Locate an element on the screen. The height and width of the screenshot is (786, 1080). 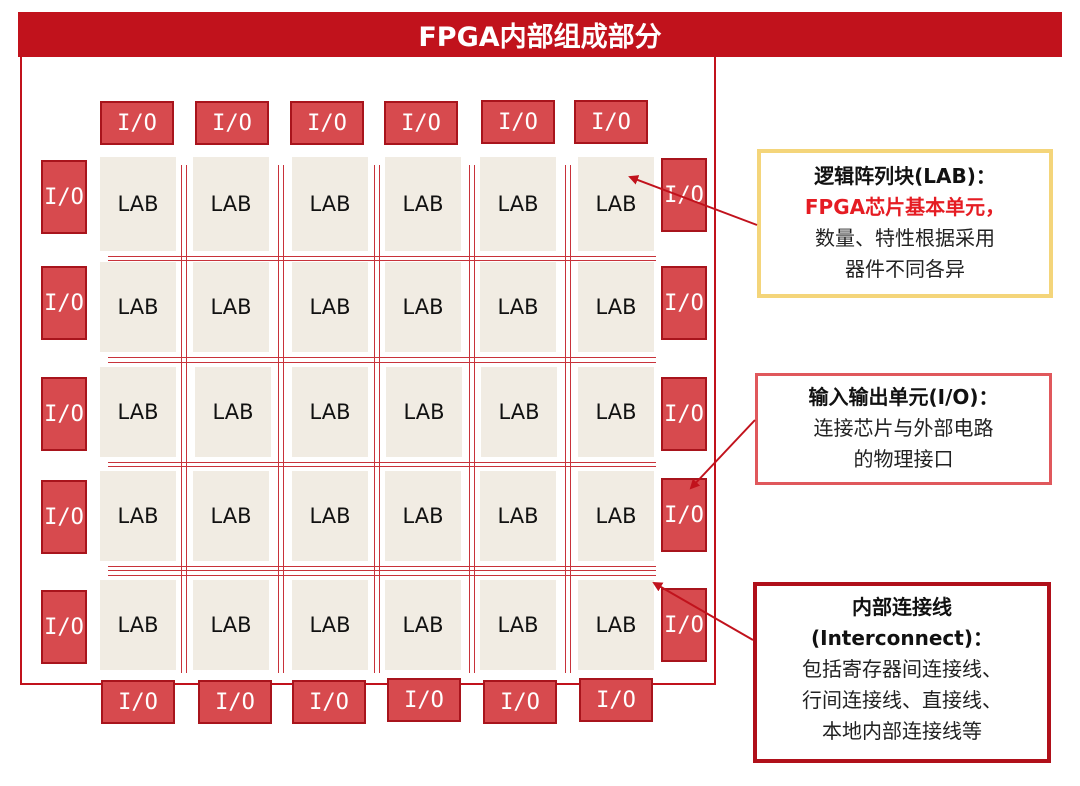
io-callout-line: 连接芯片与外部电路 is located at coordinates (903, 428).